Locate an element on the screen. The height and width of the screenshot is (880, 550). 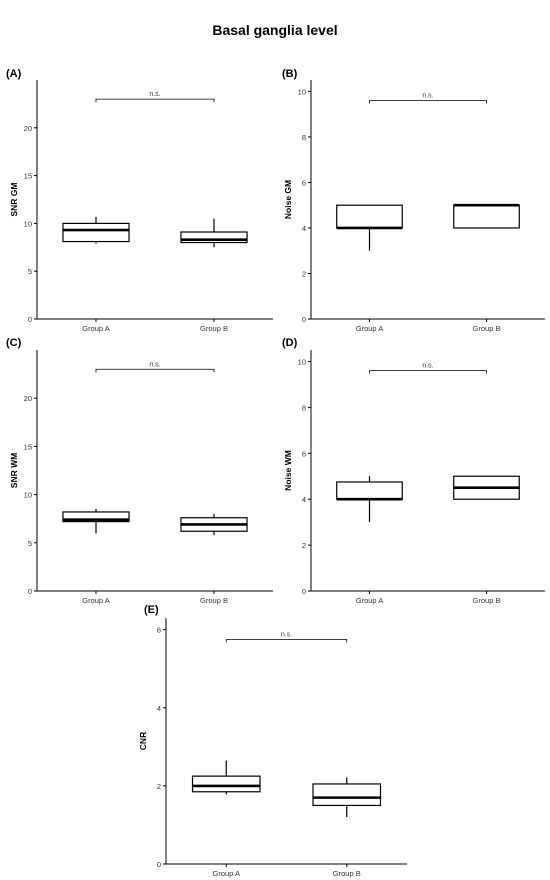
y-axis-label: Noise WM is located at coordinates (288, 470).